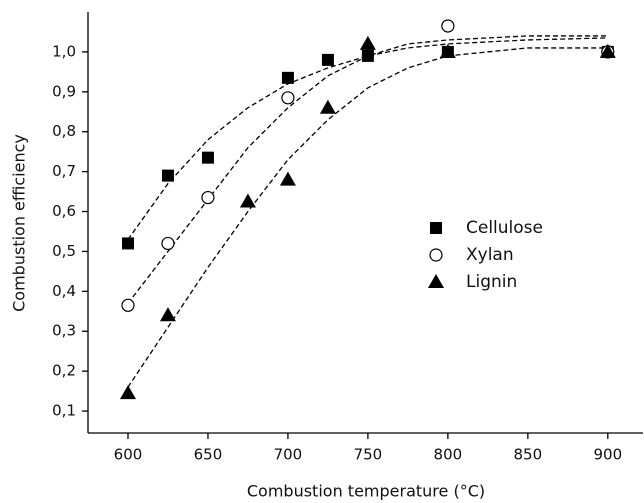 This screenshot has width=644, height=503. I want to click on y-axis-title: Combustion efficiency, so click(19, 223).